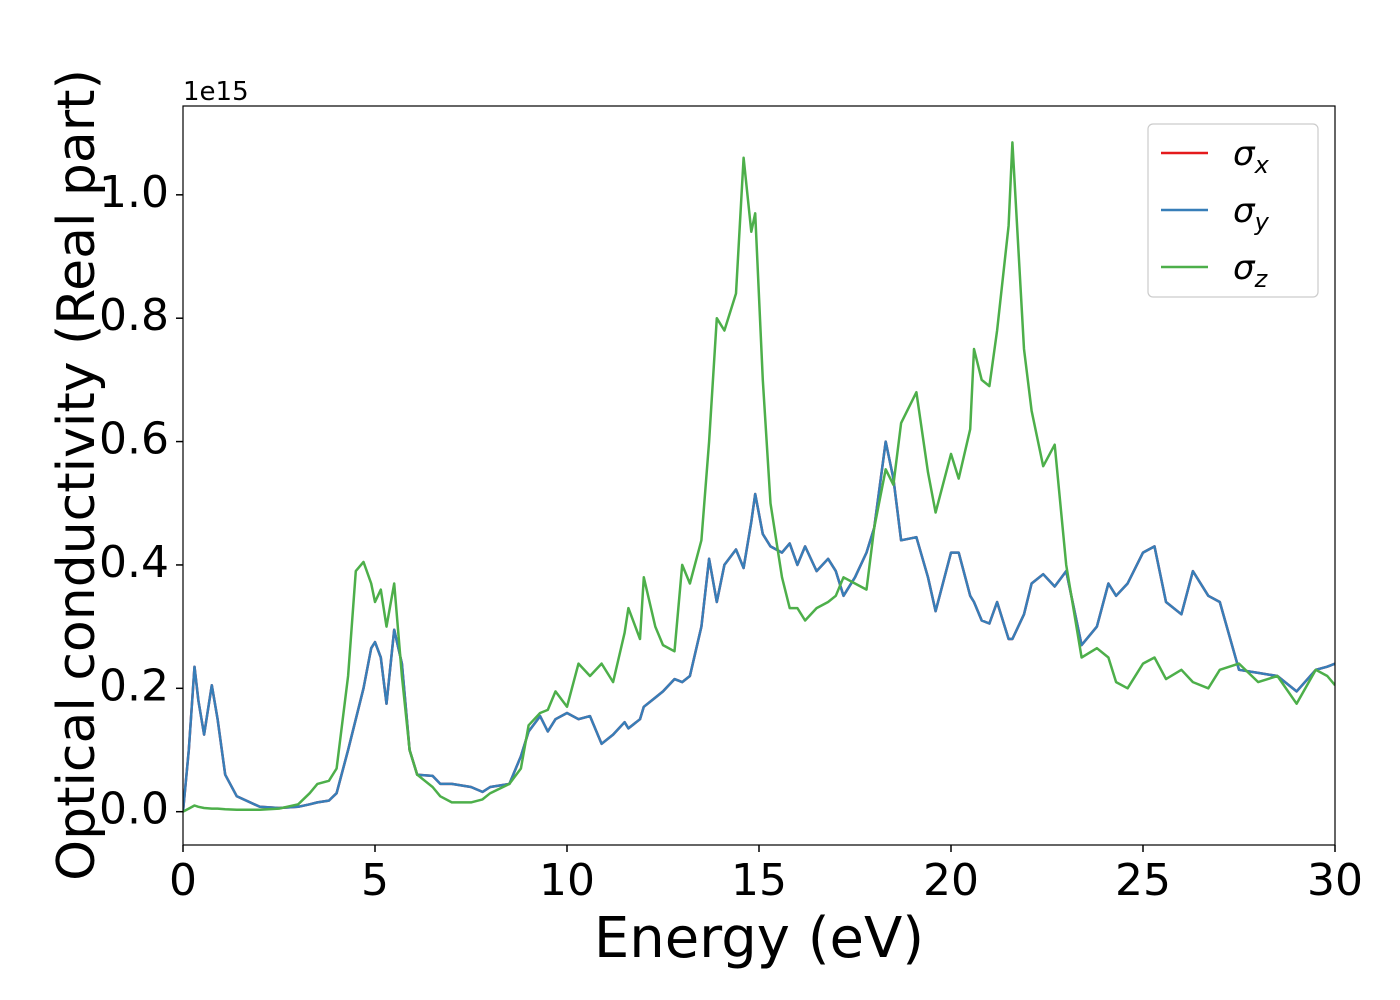  I want to click on legend-label: σy, so click(1251, 213).